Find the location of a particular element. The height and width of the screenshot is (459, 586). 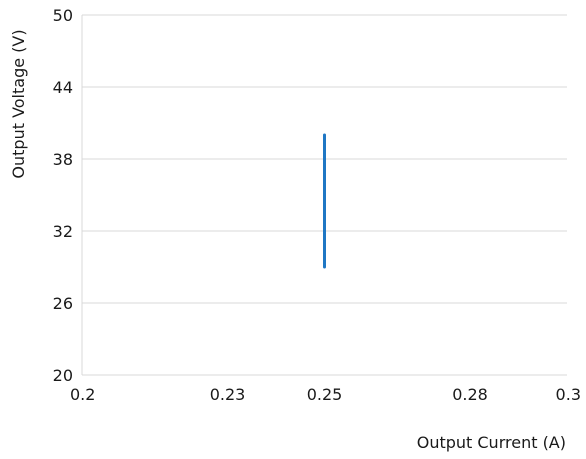

x-axis-title: Output Current (A) is located at coordinates (491, 442).